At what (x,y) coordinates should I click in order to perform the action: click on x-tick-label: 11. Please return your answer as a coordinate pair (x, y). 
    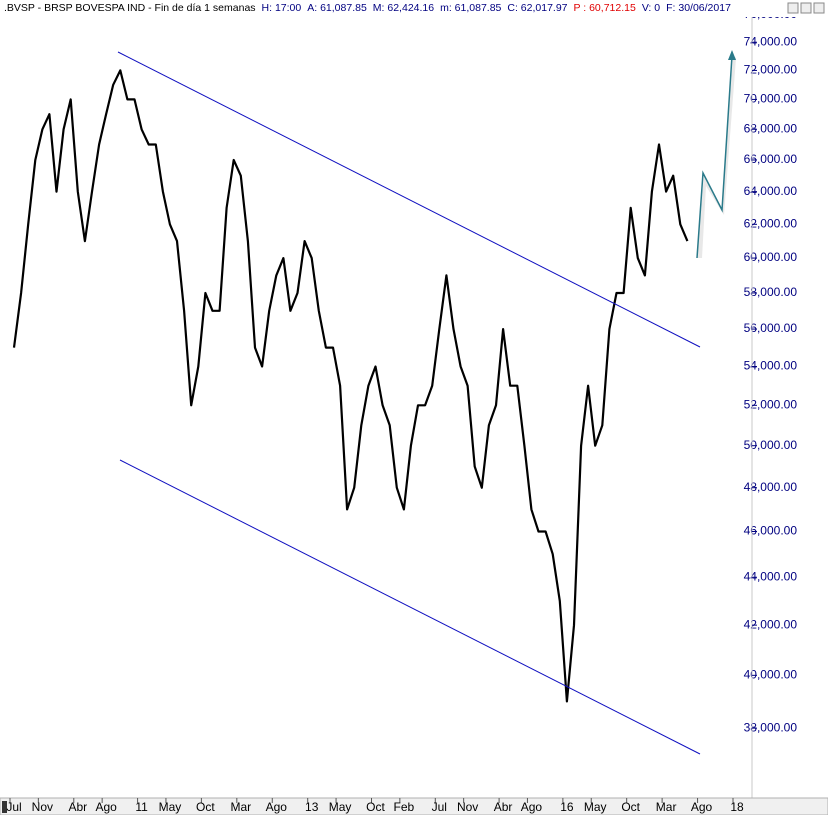
    Looking at the image, I should click on (141, 807).